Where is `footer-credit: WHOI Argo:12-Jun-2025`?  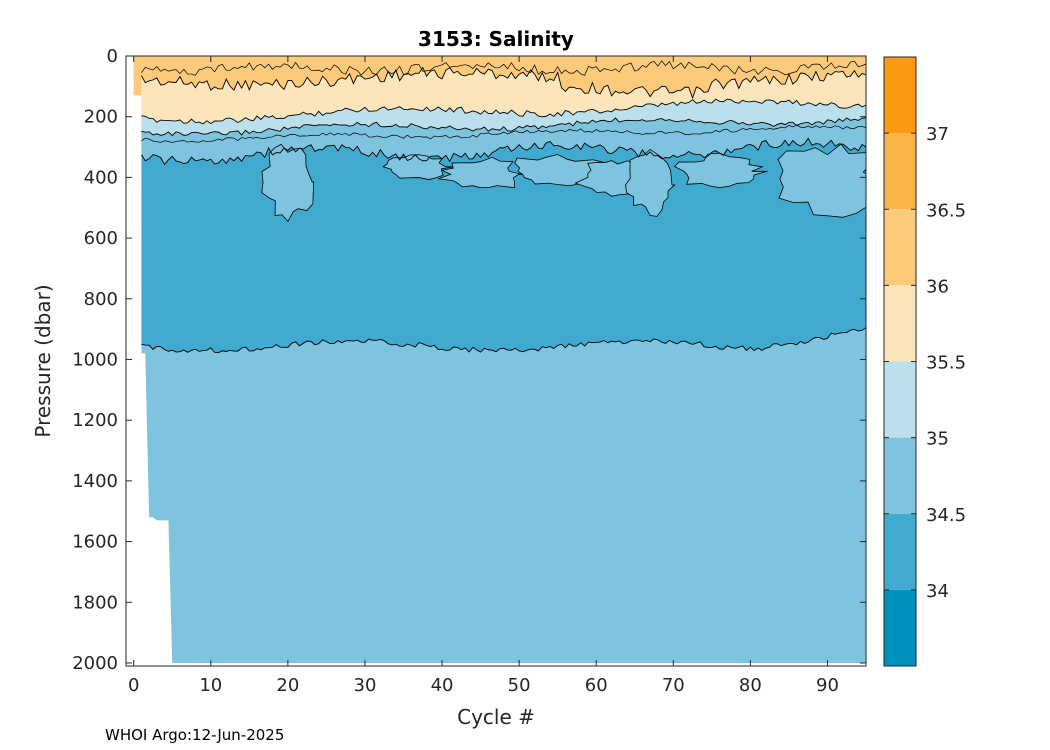 footer-credit: WHOI Argo:12-Jun-2025 is located at coordinates (194, 735).